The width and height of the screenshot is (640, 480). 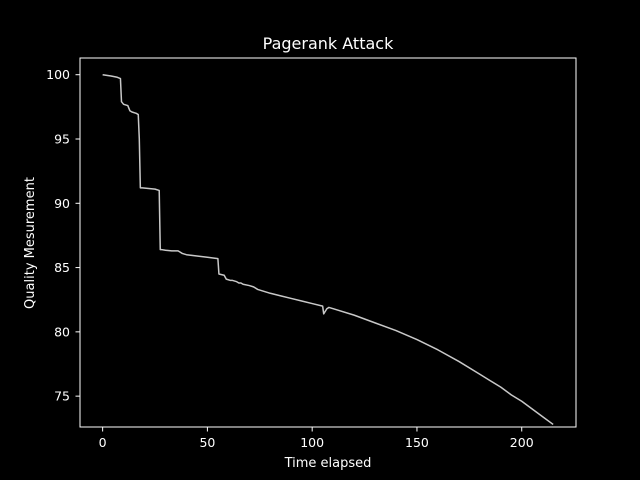 I want to click on x-axis-label: Time elapsed, so click(x=328, y=463).